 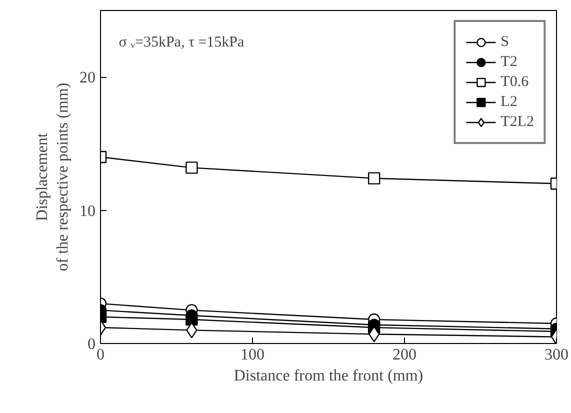 I want to click on legend-label: L2, so click(x=509, y=102).